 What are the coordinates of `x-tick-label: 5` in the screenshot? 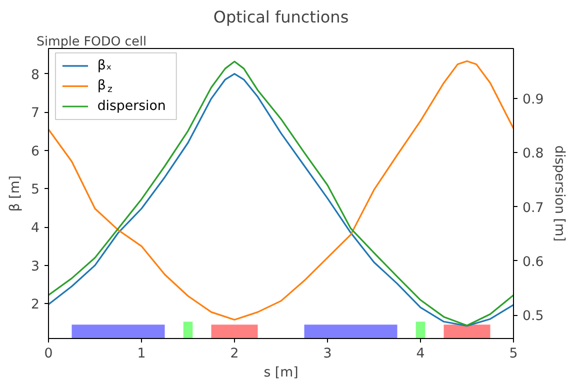 It's located at (513, 354).